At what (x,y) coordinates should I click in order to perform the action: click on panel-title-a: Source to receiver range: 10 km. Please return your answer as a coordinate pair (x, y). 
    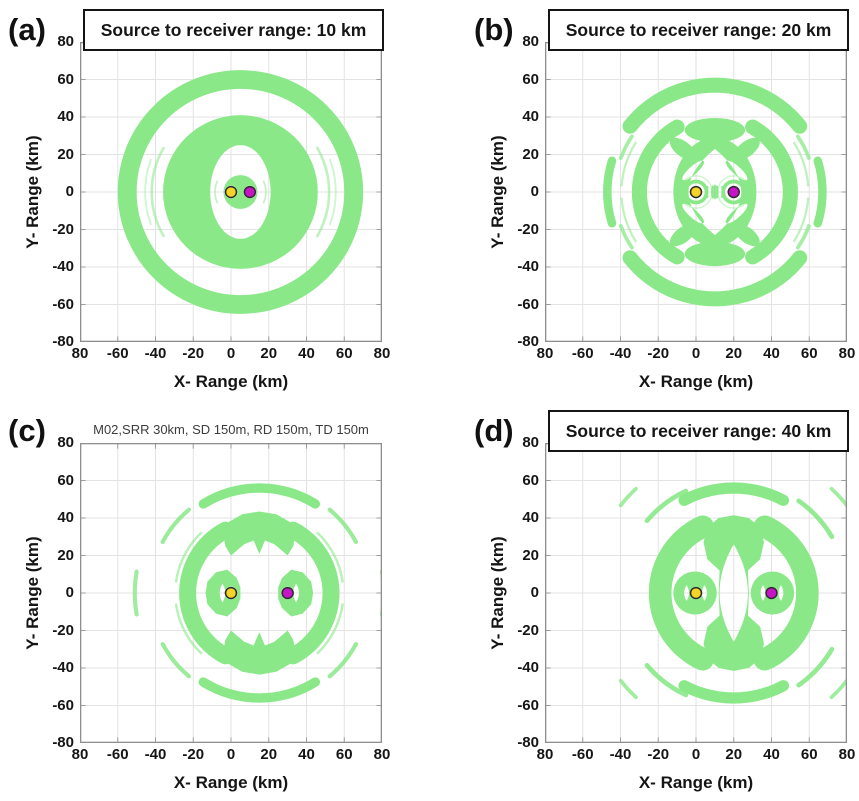
    Looking at the image, I should click on (233, 30).